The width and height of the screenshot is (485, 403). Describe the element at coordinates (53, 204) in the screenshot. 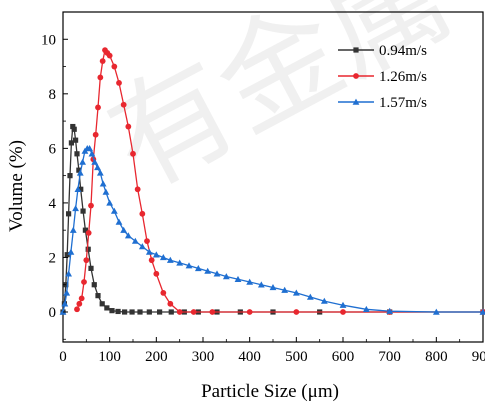

I see `y-tick-label: 4` at that location.